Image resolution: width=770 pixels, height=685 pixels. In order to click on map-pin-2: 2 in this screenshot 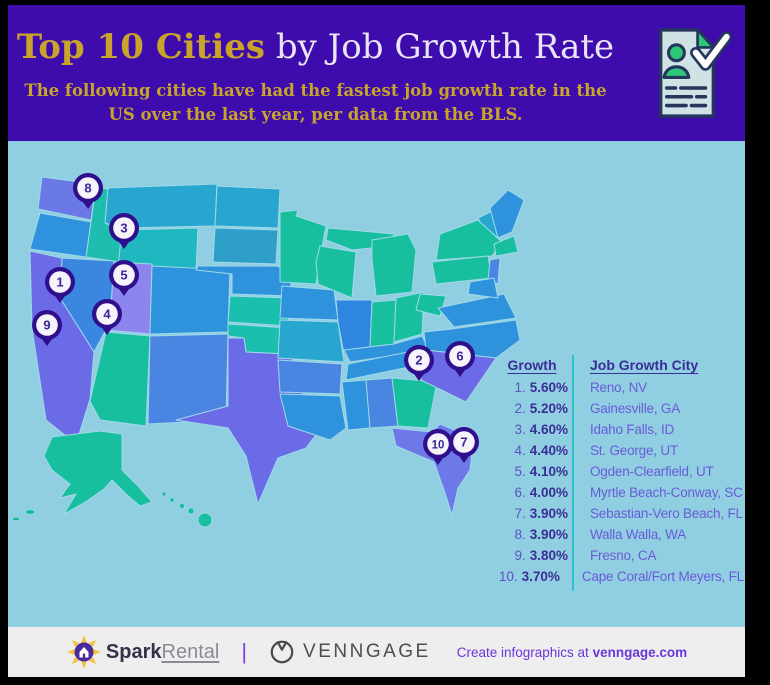, I will do `click(419, 363)`.